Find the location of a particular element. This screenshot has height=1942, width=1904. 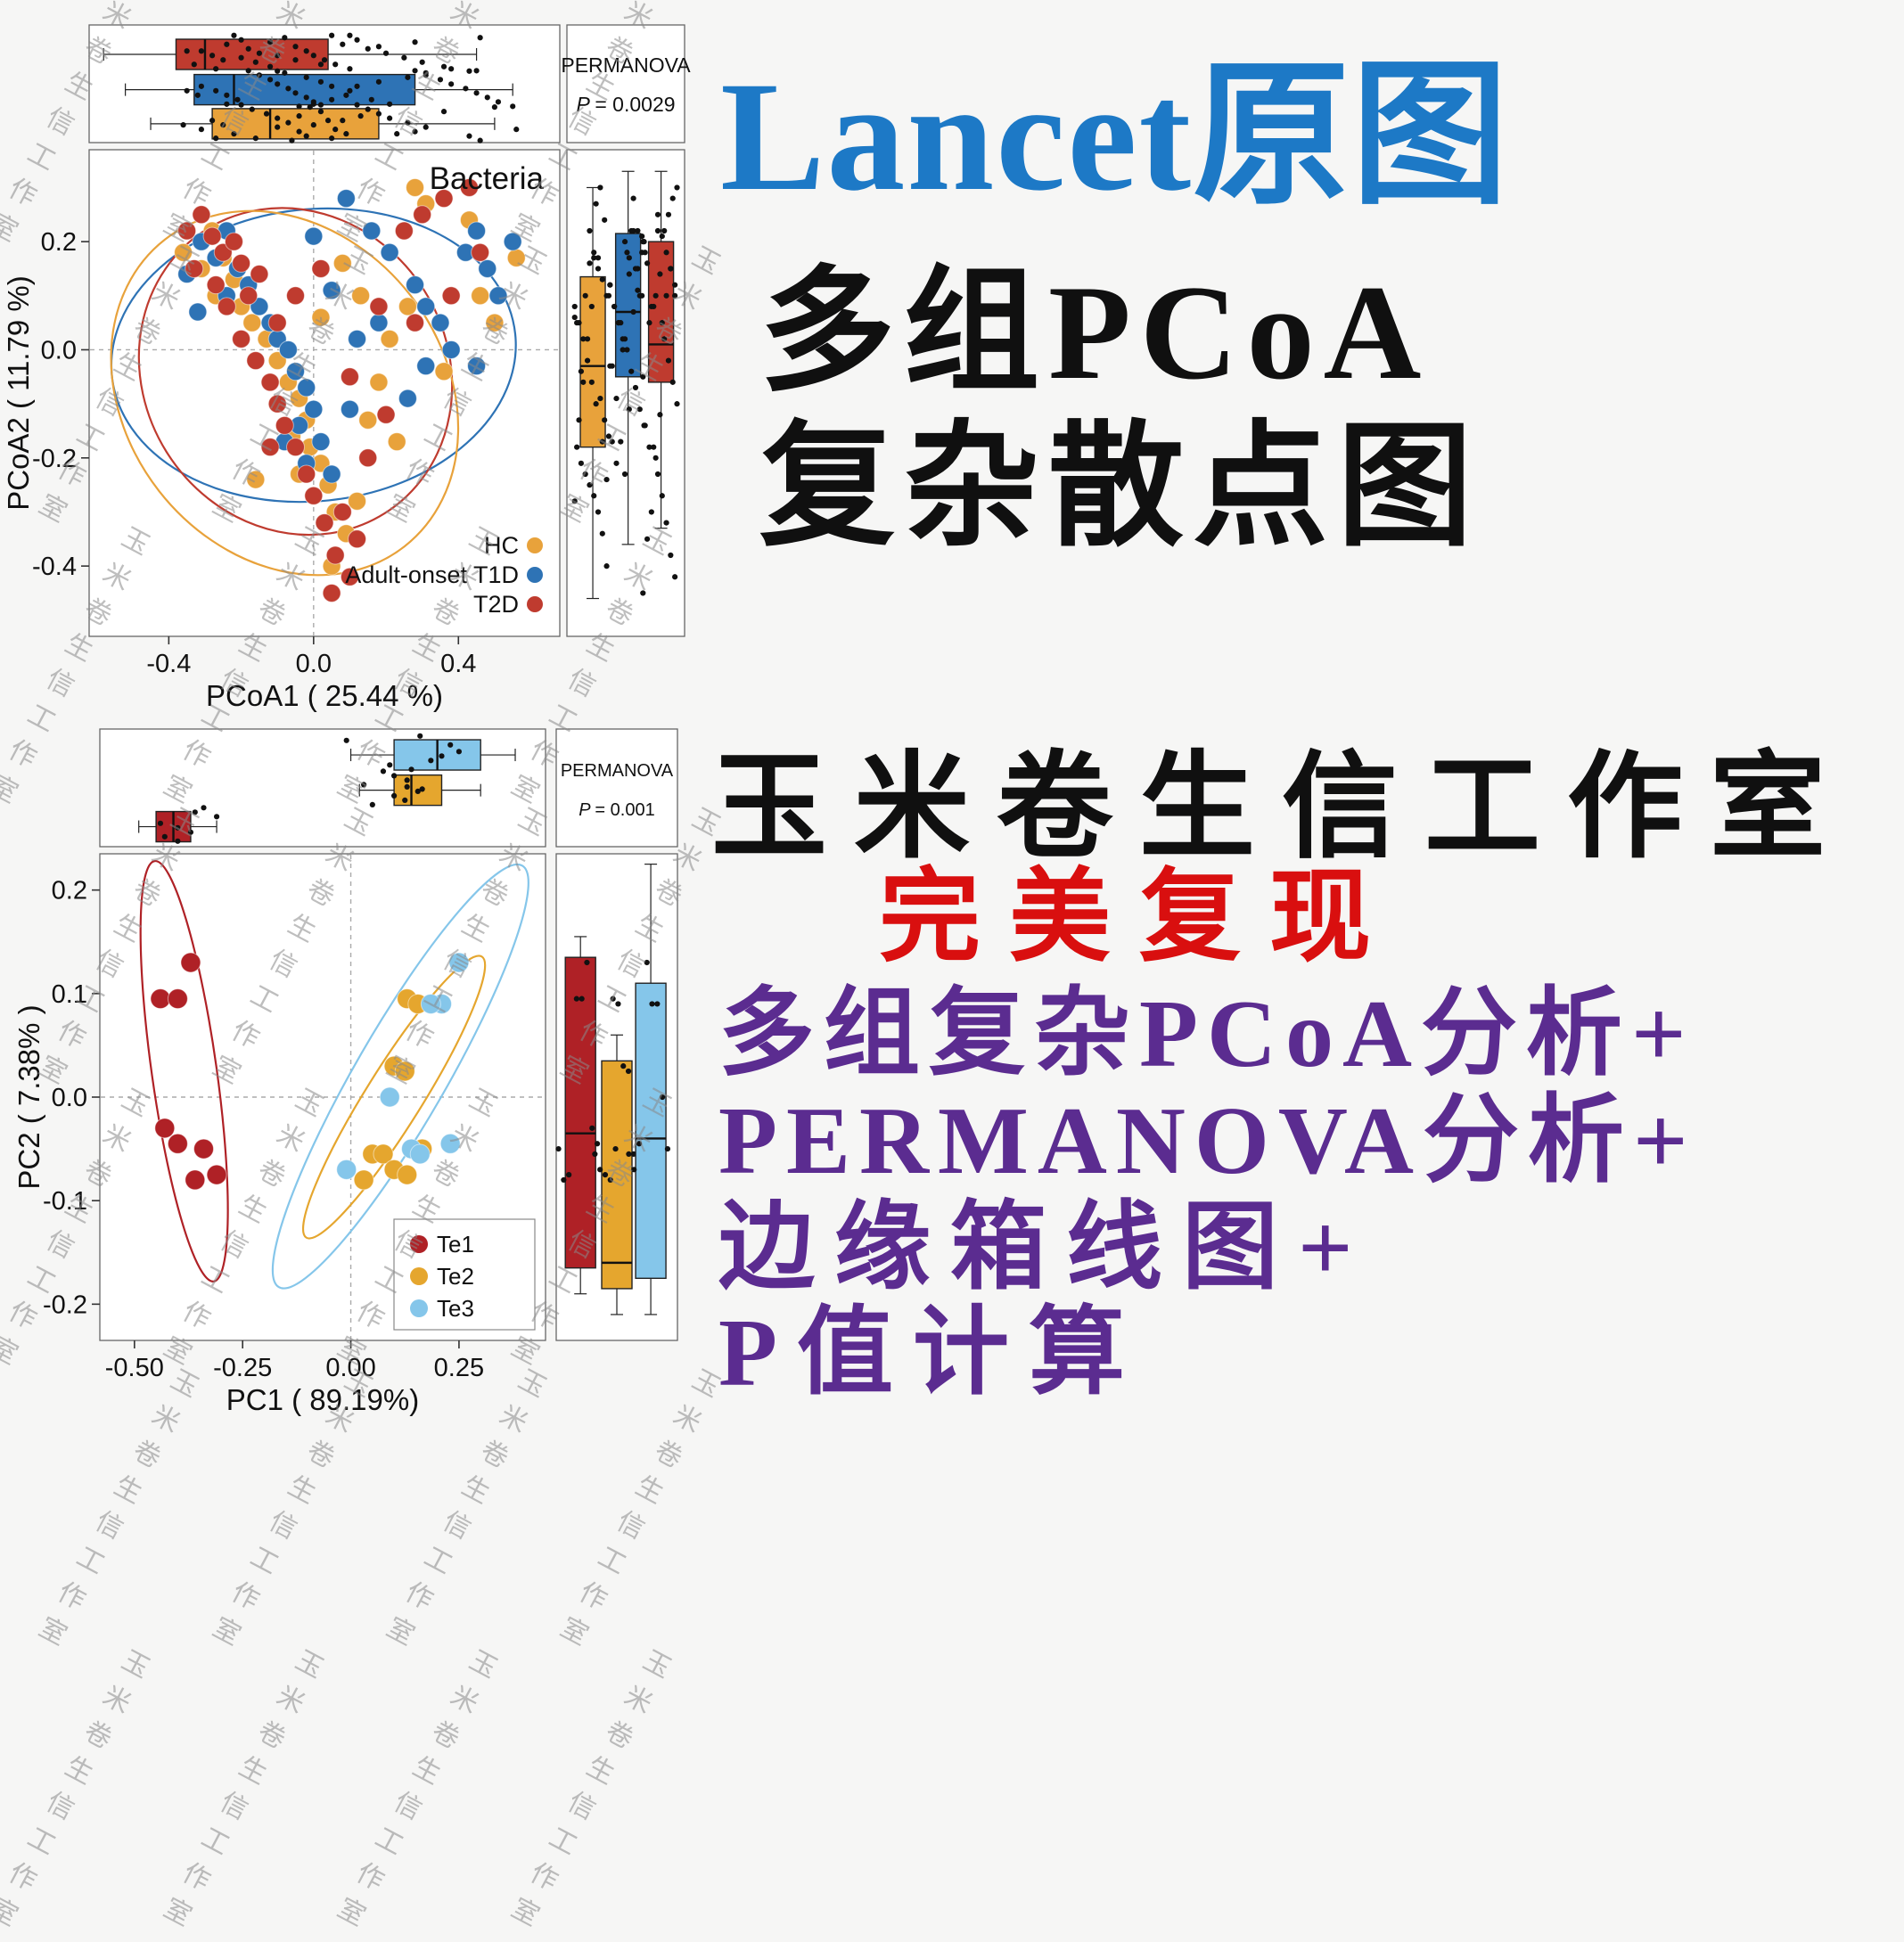

scatter-series-HC is located at coordinates (350, 376).